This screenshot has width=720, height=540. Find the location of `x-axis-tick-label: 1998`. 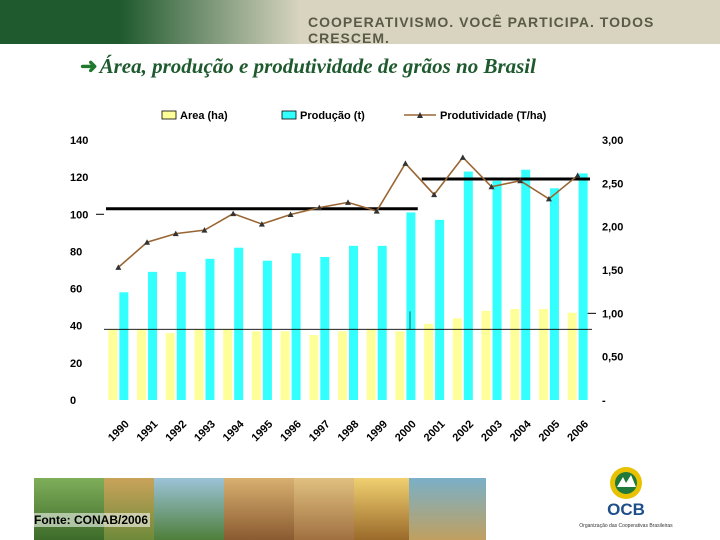

x-axis-tick-label: 1998 is located at coordinates (349, 431).